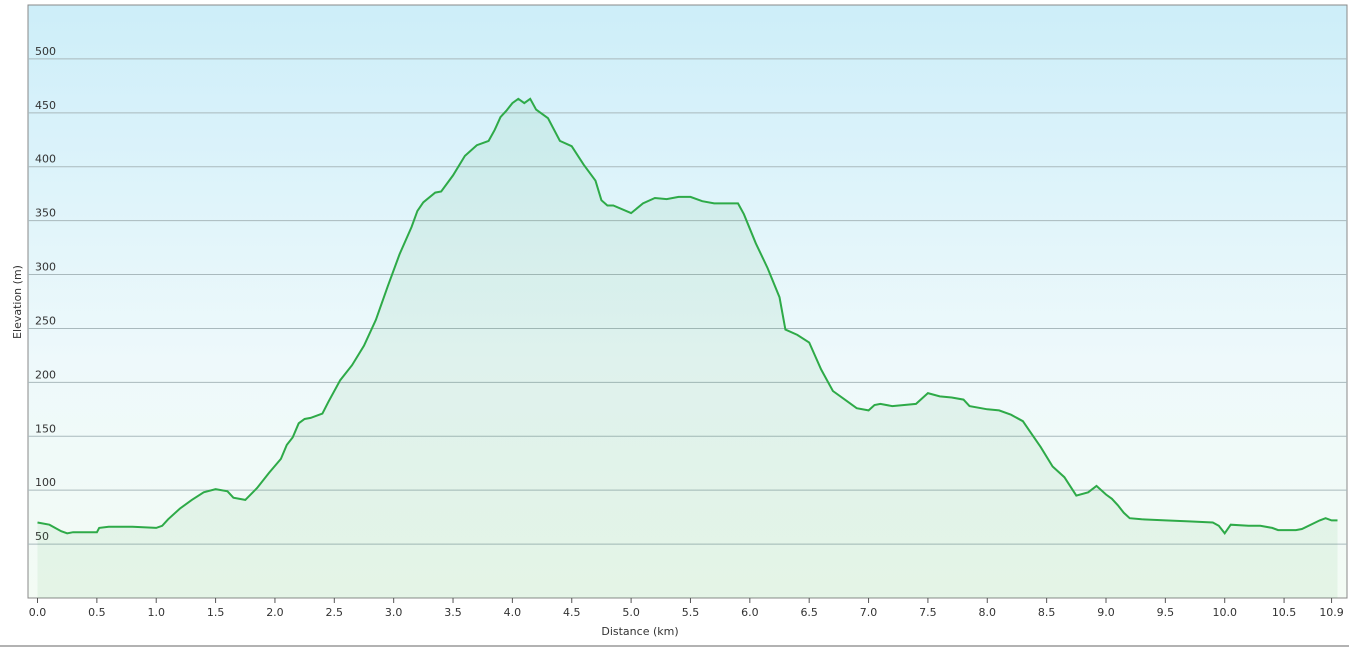 This screenshot has width=1349, height=648. What do you see at coordinates (45, 51) in the screenshot?
I see `y-tick-label: 500` at bounding box center [45, 51].